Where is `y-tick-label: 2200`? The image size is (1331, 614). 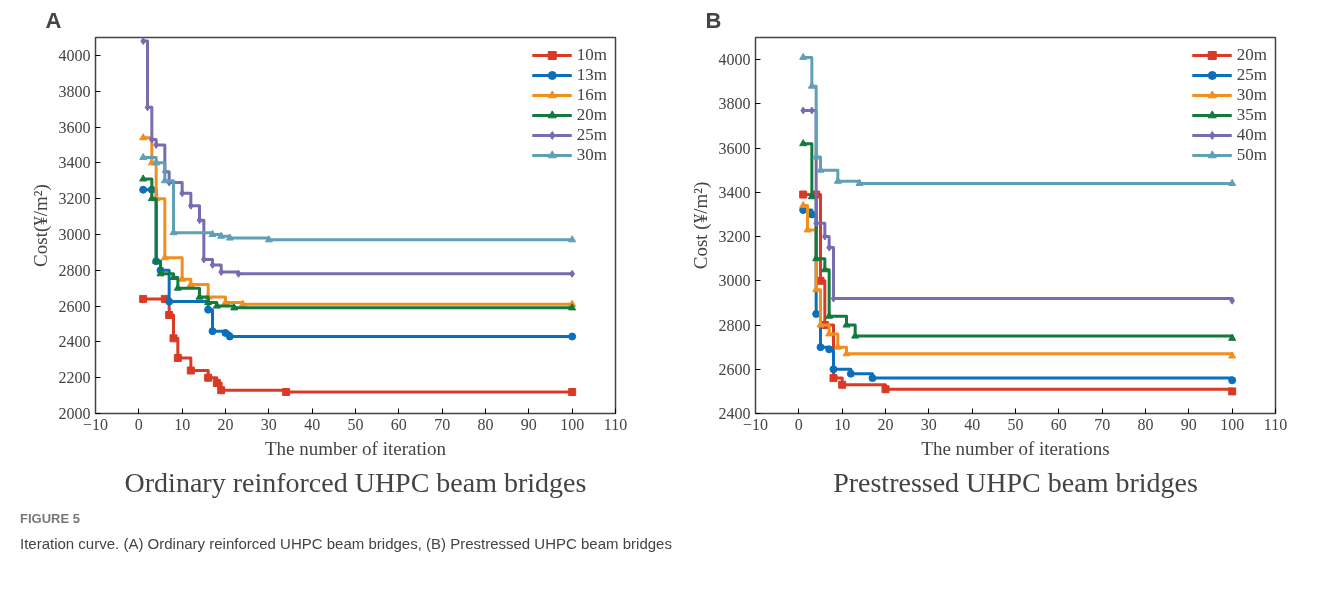 y-tick-label: 2200 is located at coordinates (74, 378).